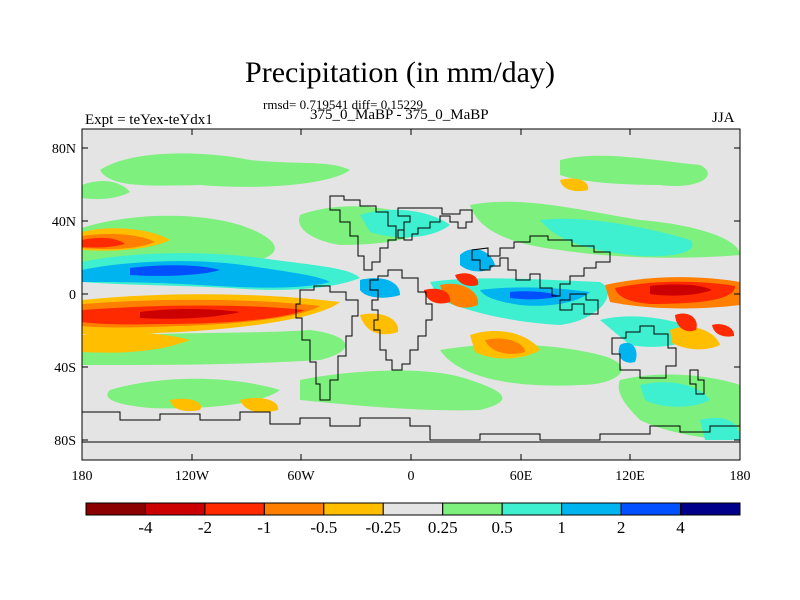  I want to click on experiment-label: Expt = teYex-teYdx1, so click(149, 120).